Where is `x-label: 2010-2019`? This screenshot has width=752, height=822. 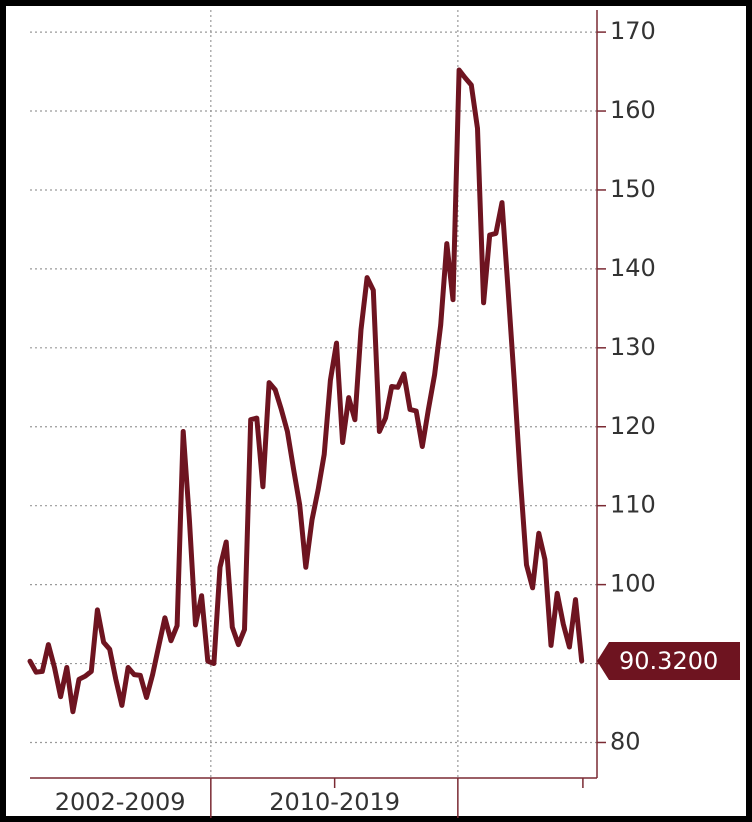 x-label: 2010-2019 is located at coordinates (334, 802).